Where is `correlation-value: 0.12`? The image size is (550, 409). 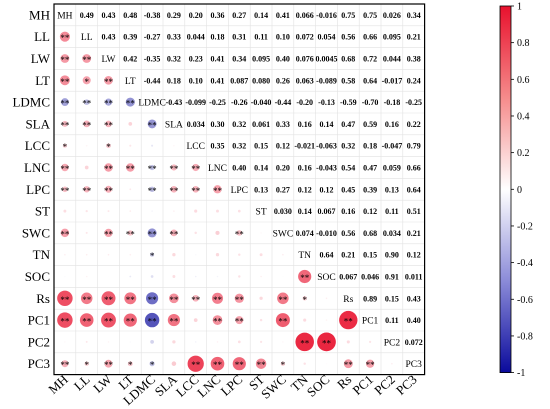
correlation-value: 0.12 is located at coordinates (414, 255).